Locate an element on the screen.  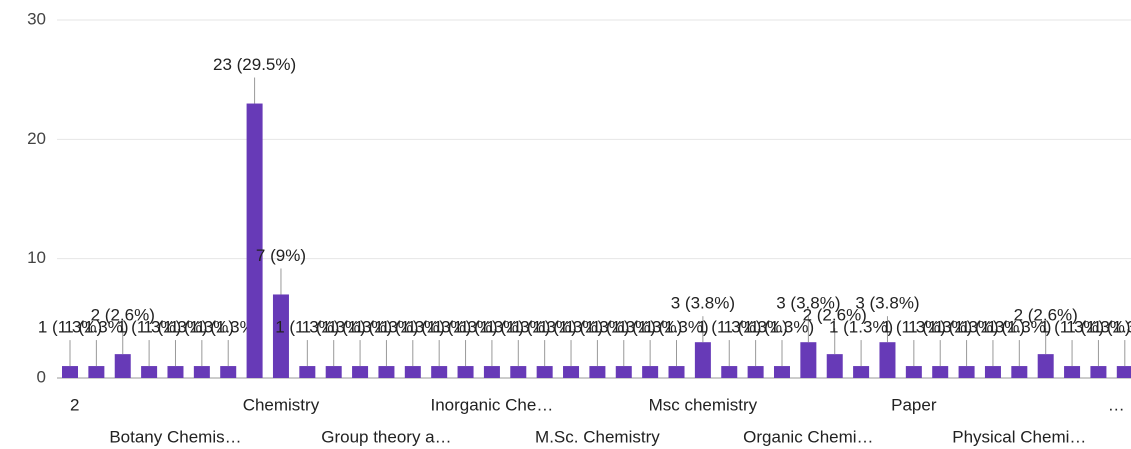
x-tick-label: 2 is located at coordinates (74, 404).